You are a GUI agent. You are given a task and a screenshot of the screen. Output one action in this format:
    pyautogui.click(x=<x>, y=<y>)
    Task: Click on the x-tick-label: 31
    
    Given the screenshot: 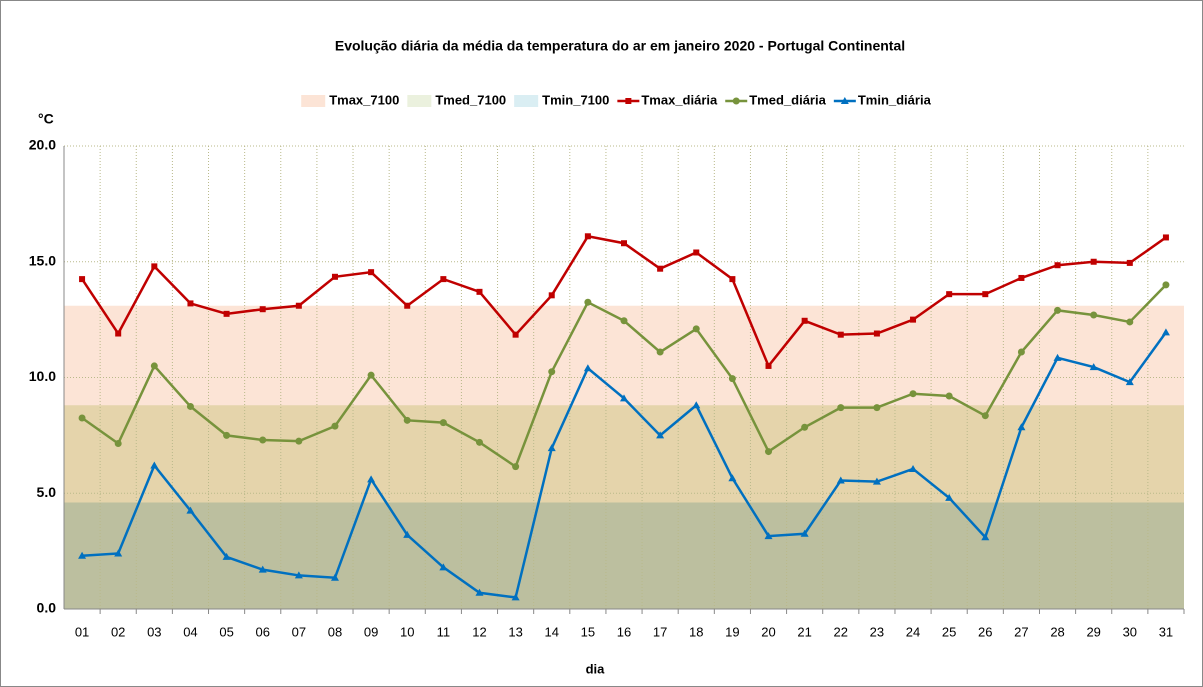 What is the action you would take?
    pyautogui.click(x=1166, y=631)
    